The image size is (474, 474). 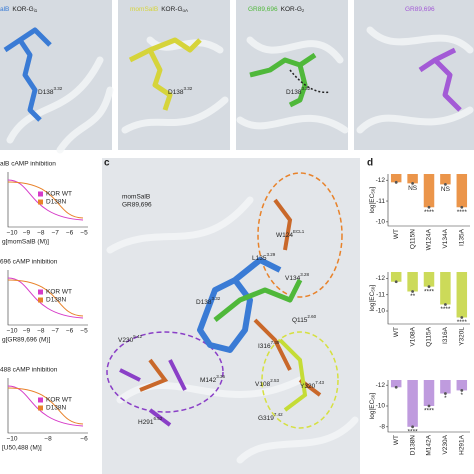 What do you see at coordinates (22, 448) in the screenshot?
I see `x-axis-label: [U50,488 (M)]` at bounding box center [22, 448].